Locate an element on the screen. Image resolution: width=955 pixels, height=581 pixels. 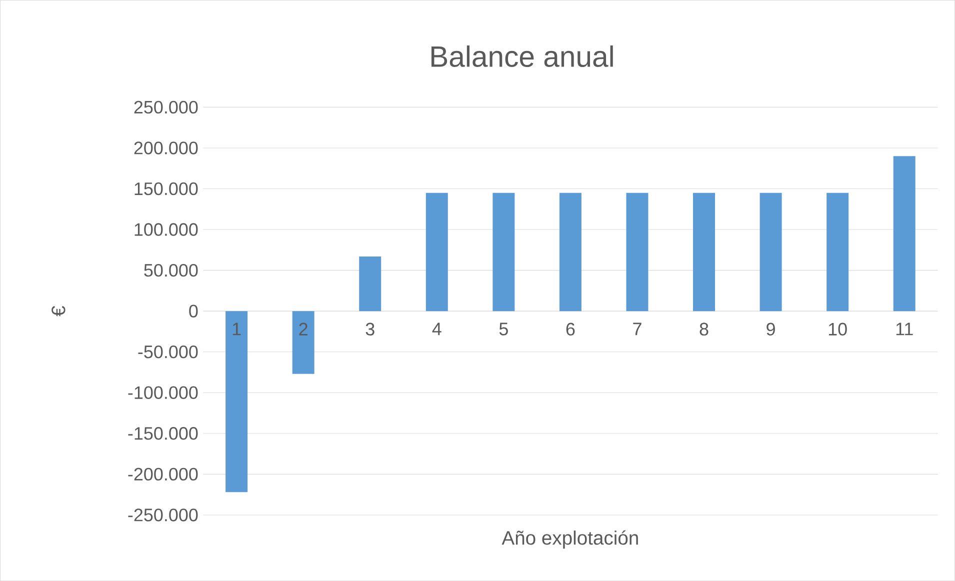
y-axis-title: € is located at coordinates (59, 311).